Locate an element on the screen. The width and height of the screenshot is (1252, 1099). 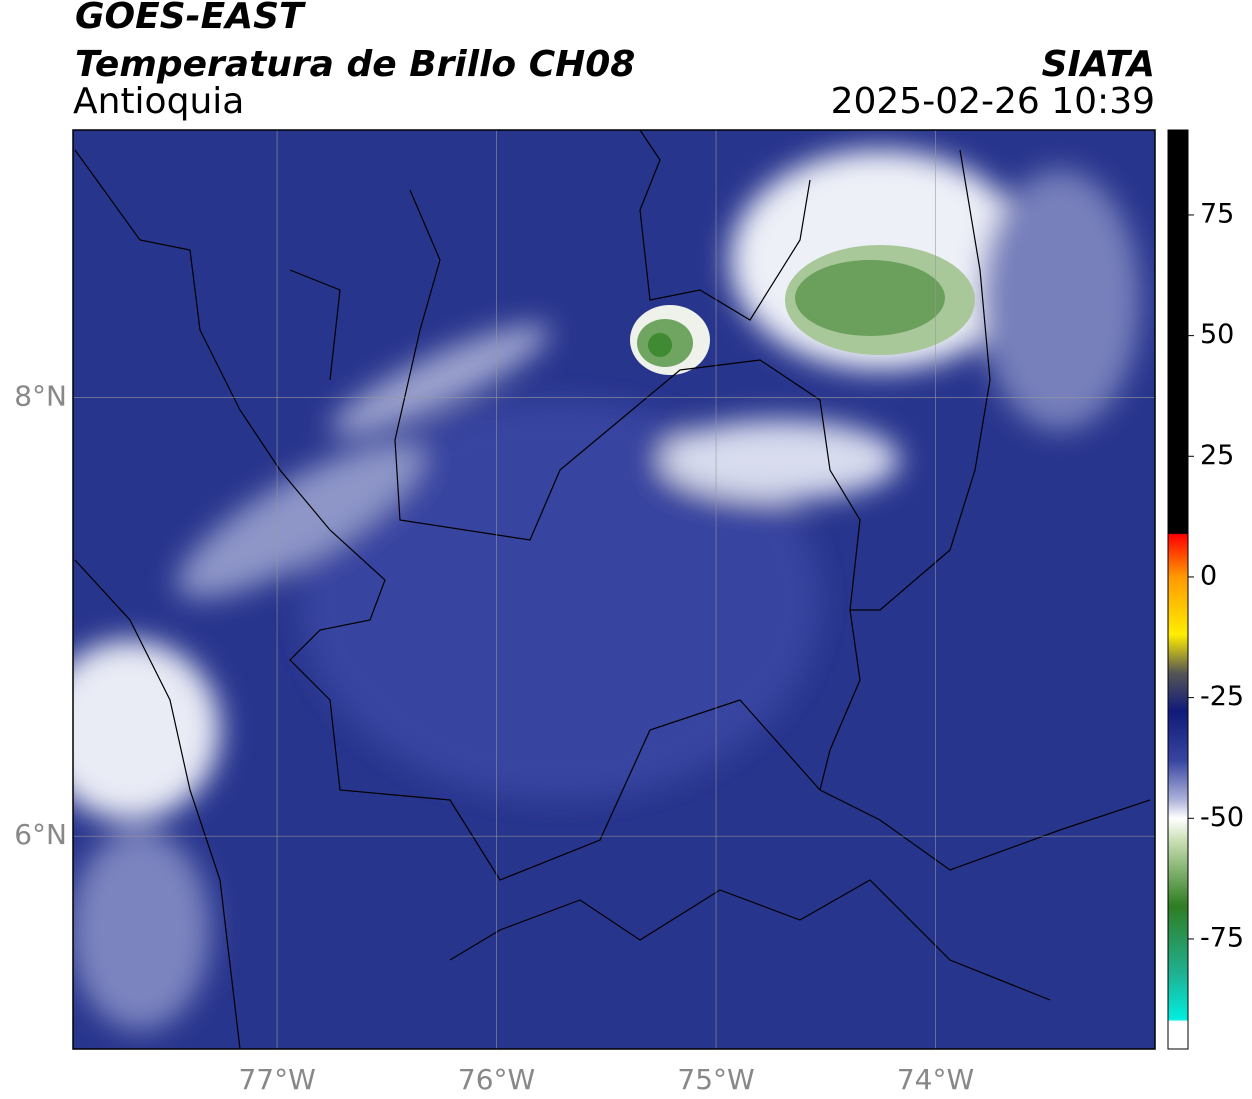
source: SIATA is located at coordinates (1098, 64).